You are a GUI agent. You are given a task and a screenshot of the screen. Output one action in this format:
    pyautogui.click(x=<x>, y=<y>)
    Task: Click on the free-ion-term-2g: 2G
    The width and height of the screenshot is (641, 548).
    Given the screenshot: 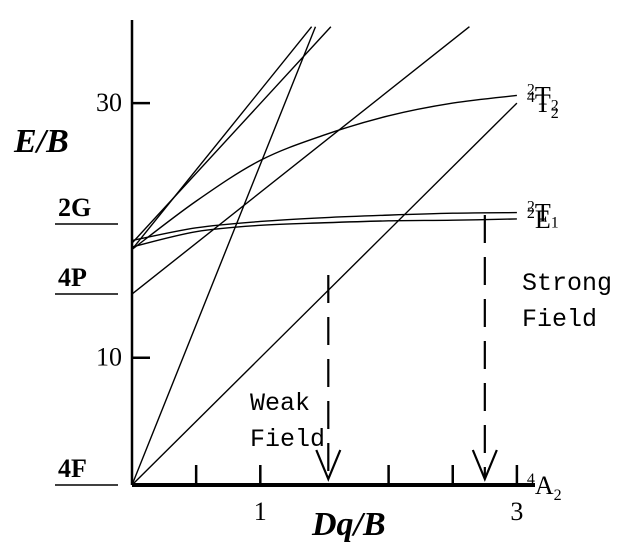 What is the action you would take?
    pyautogui.click(x=74, y=207)
    